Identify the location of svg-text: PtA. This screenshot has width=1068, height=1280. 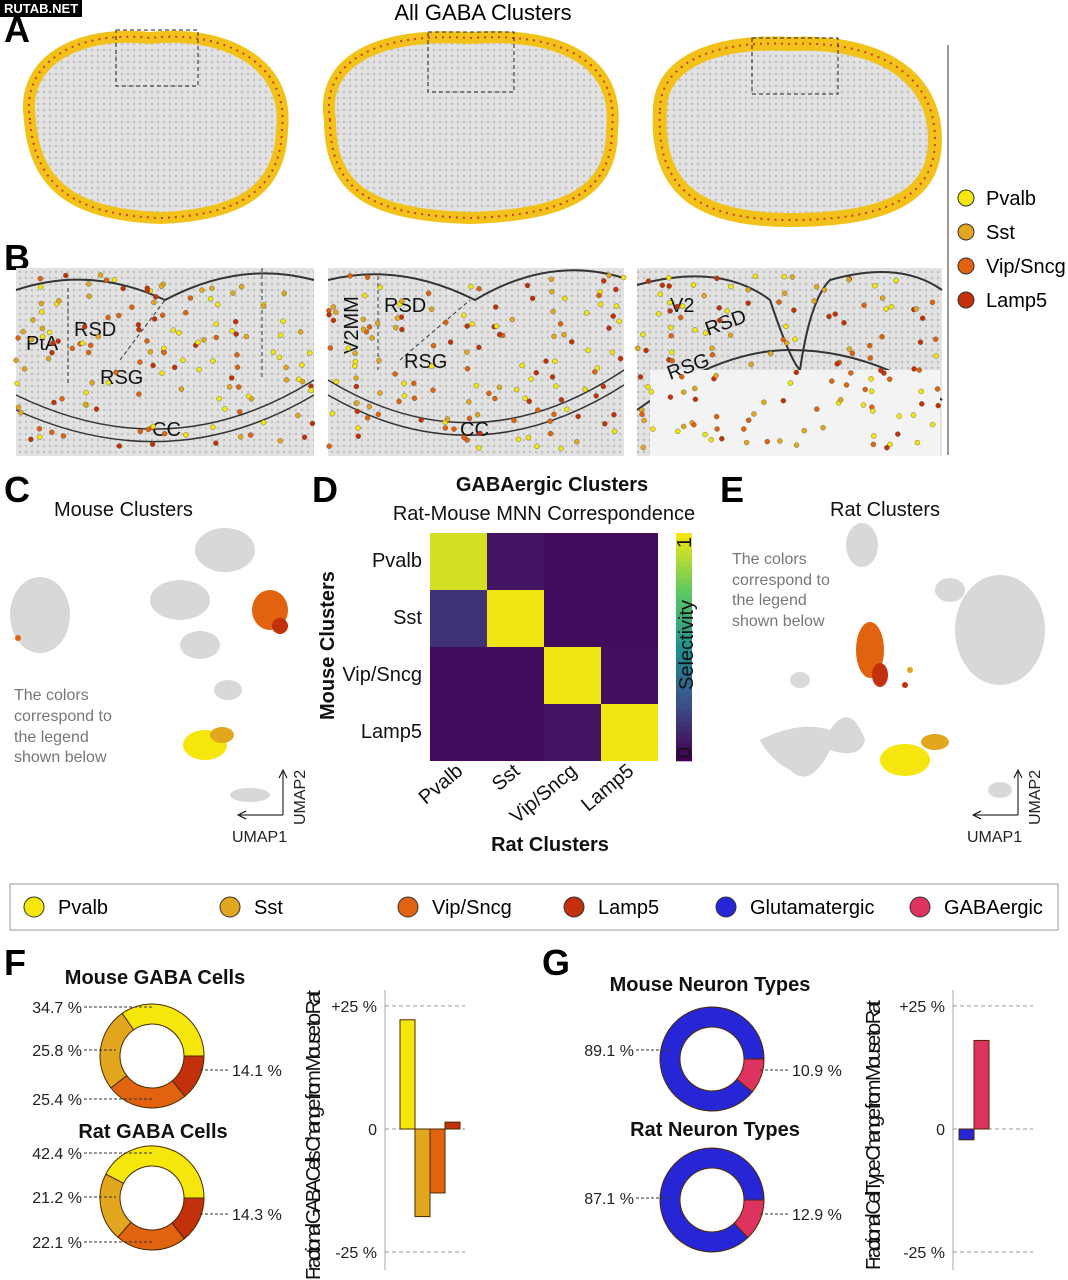
(42, 344).